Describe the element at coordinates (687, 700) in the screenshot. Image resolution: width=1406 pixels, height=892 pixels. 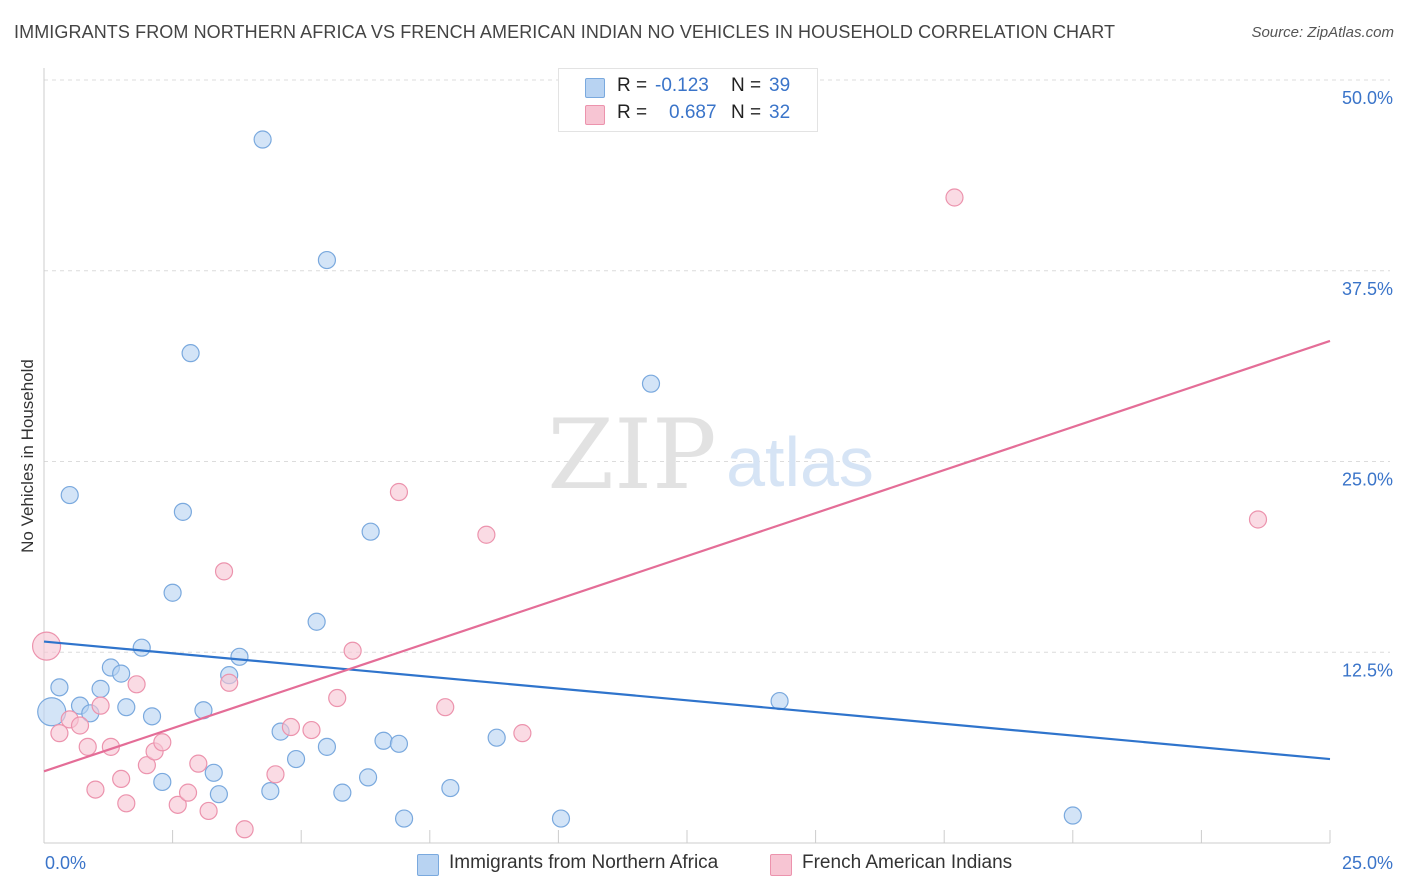
I see `trend-line-blue` at that location.